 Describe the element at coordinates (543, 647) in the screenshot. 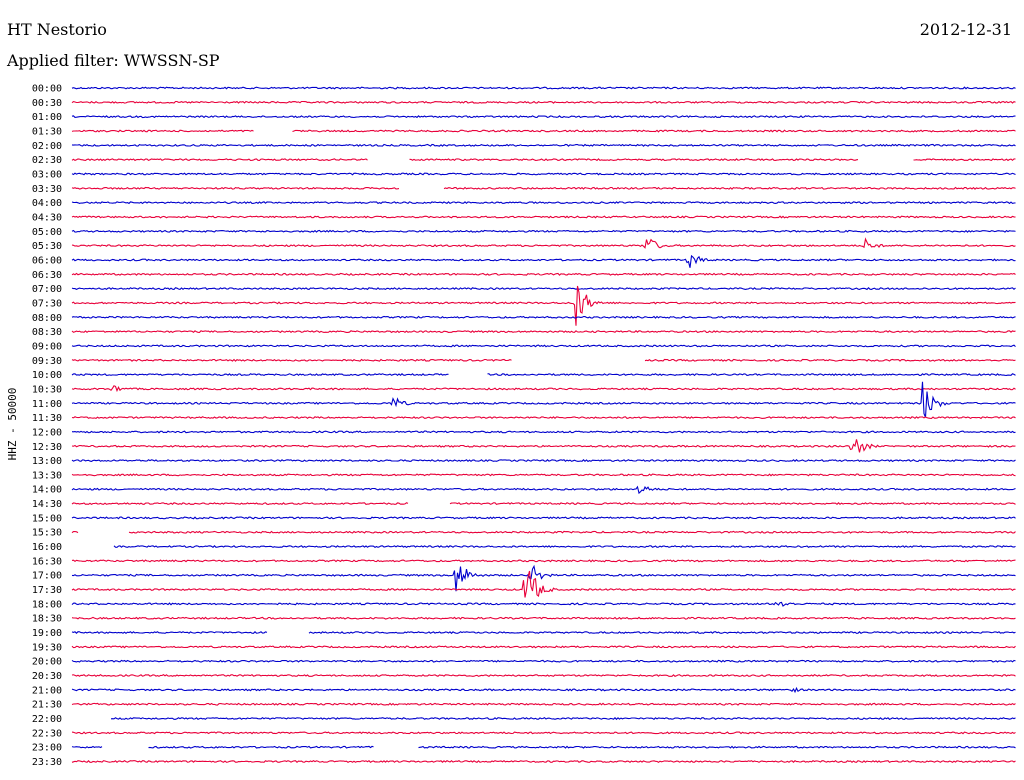

I see `trace-row-1930` at that location.